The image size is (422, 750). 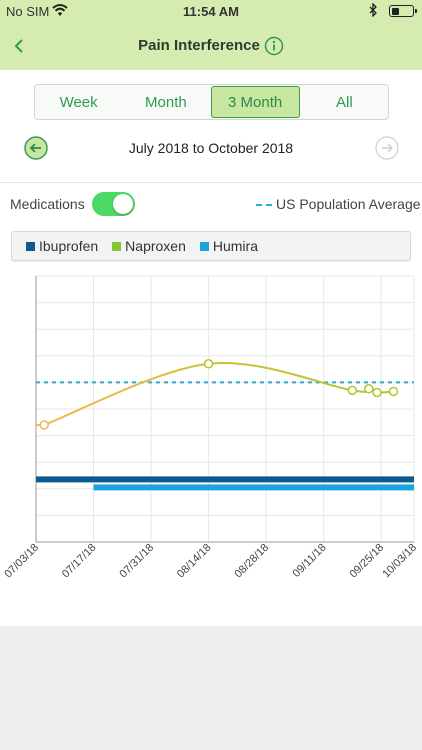 What do you see at coordinates (366, 561) in the screenshot?
I see `x-tick-label: 09/25/18` at bounding box center [366, 561].